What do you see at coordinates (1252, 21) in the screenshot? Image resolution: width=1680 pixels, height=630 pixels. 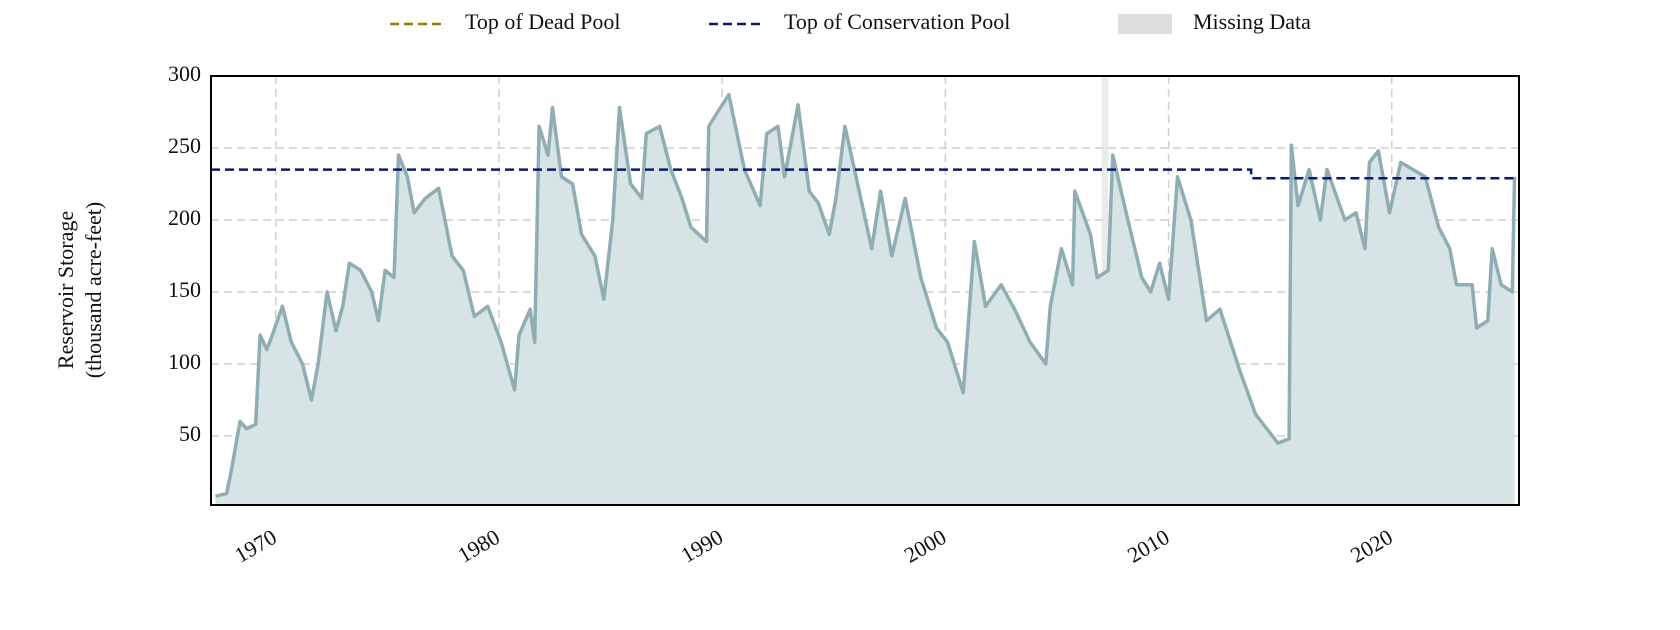 I see `legend-label: Missing Data` at bounding box center [1252, 21].